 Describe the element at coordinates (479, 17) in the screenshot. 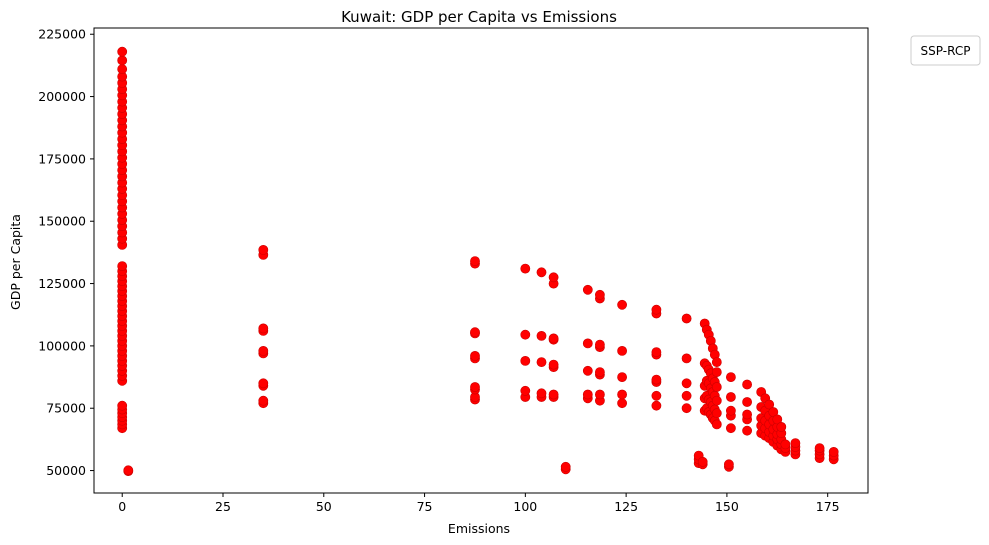

I see `chart-title: Kuwait: GDP per Capita vs Emissions` at that location.